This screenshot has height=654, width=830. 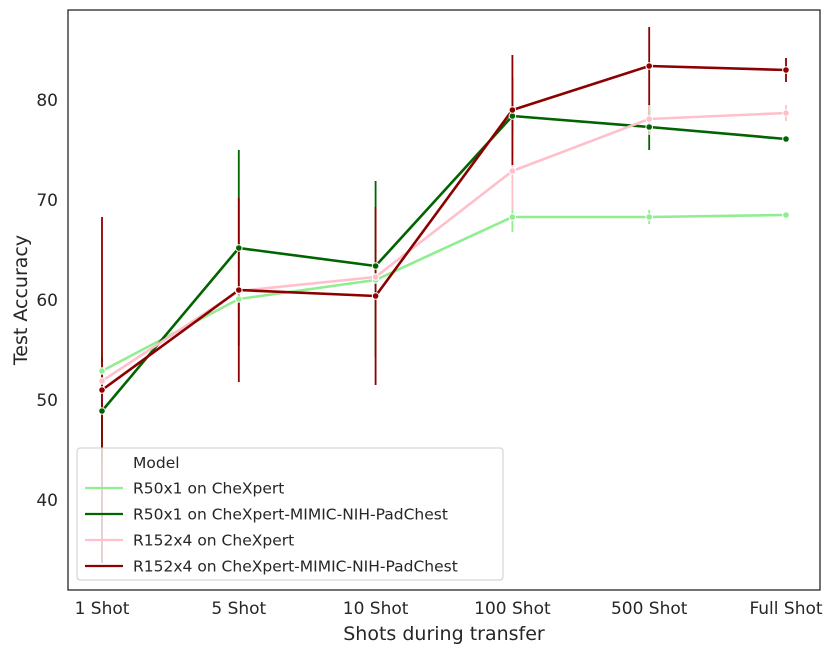 I want to click on x-tick-label: 10 Shot, so click(x=376, y=609).